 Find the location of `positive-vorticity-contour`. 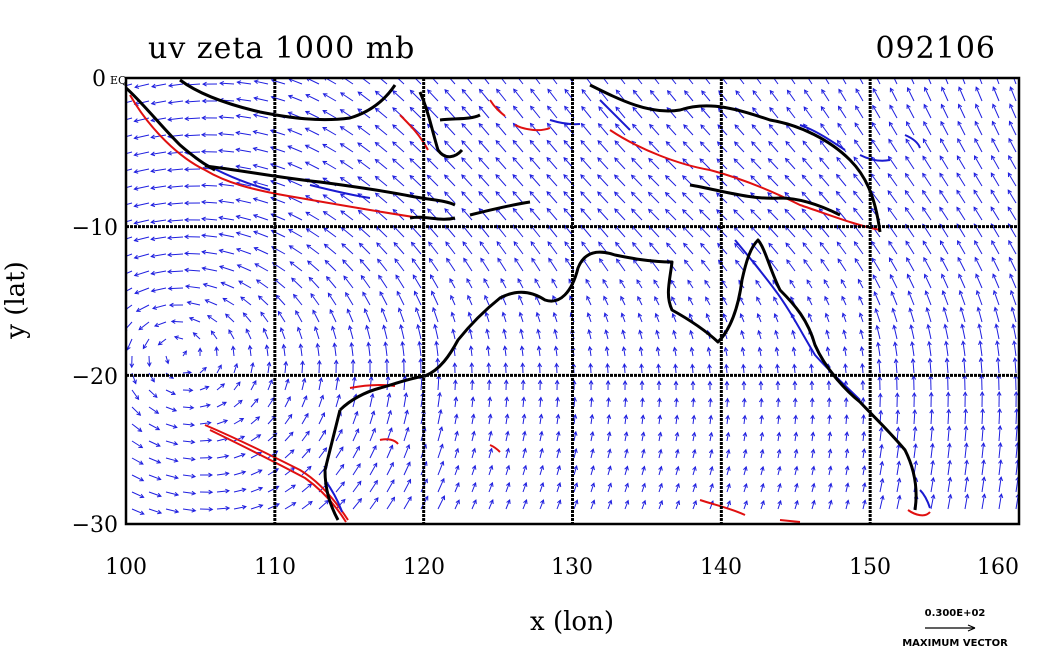

positive-vorticity-contour is located at coordinates (475, 125).